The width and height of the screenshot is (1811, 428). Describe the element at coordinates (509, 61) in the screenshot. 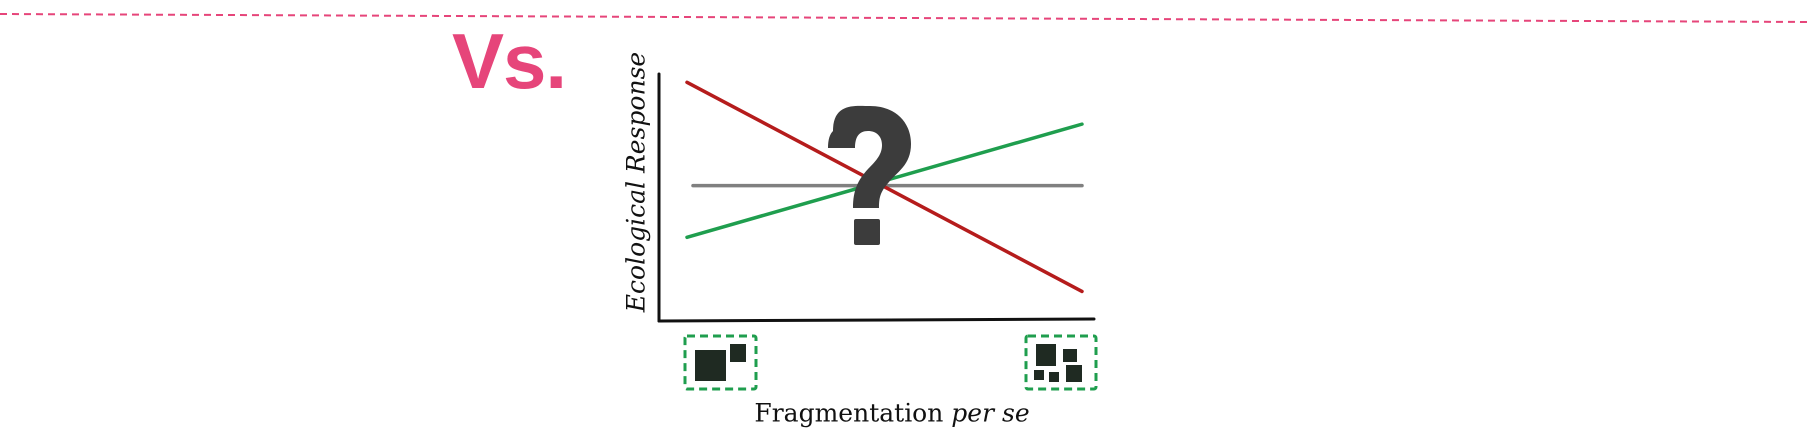

I see `vs-label: Vs.` at that location.